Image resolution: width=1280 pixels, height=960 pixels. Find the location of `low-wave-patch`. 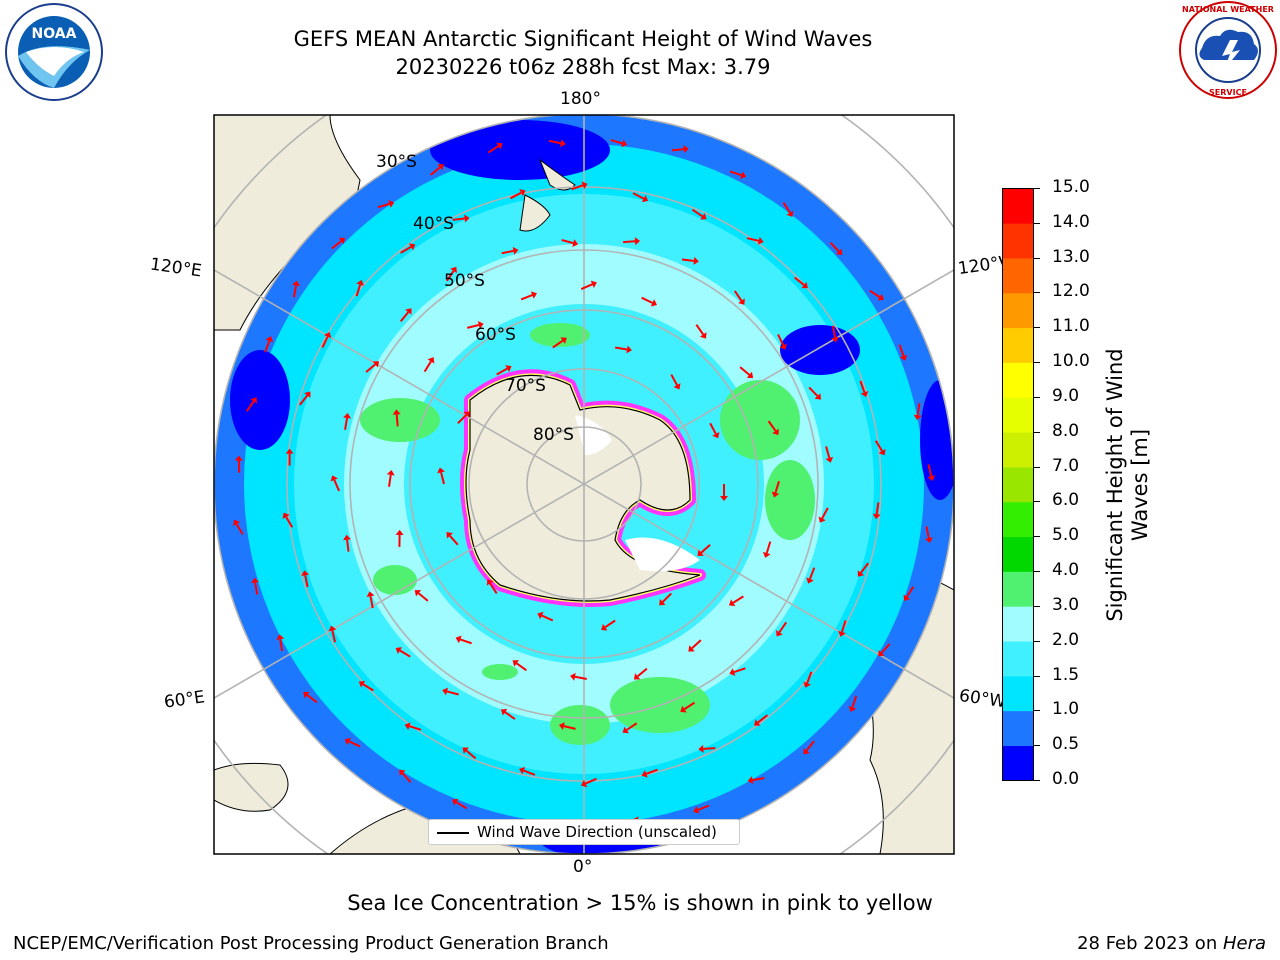

low-wave-patch is located at coordinates (260, 400).